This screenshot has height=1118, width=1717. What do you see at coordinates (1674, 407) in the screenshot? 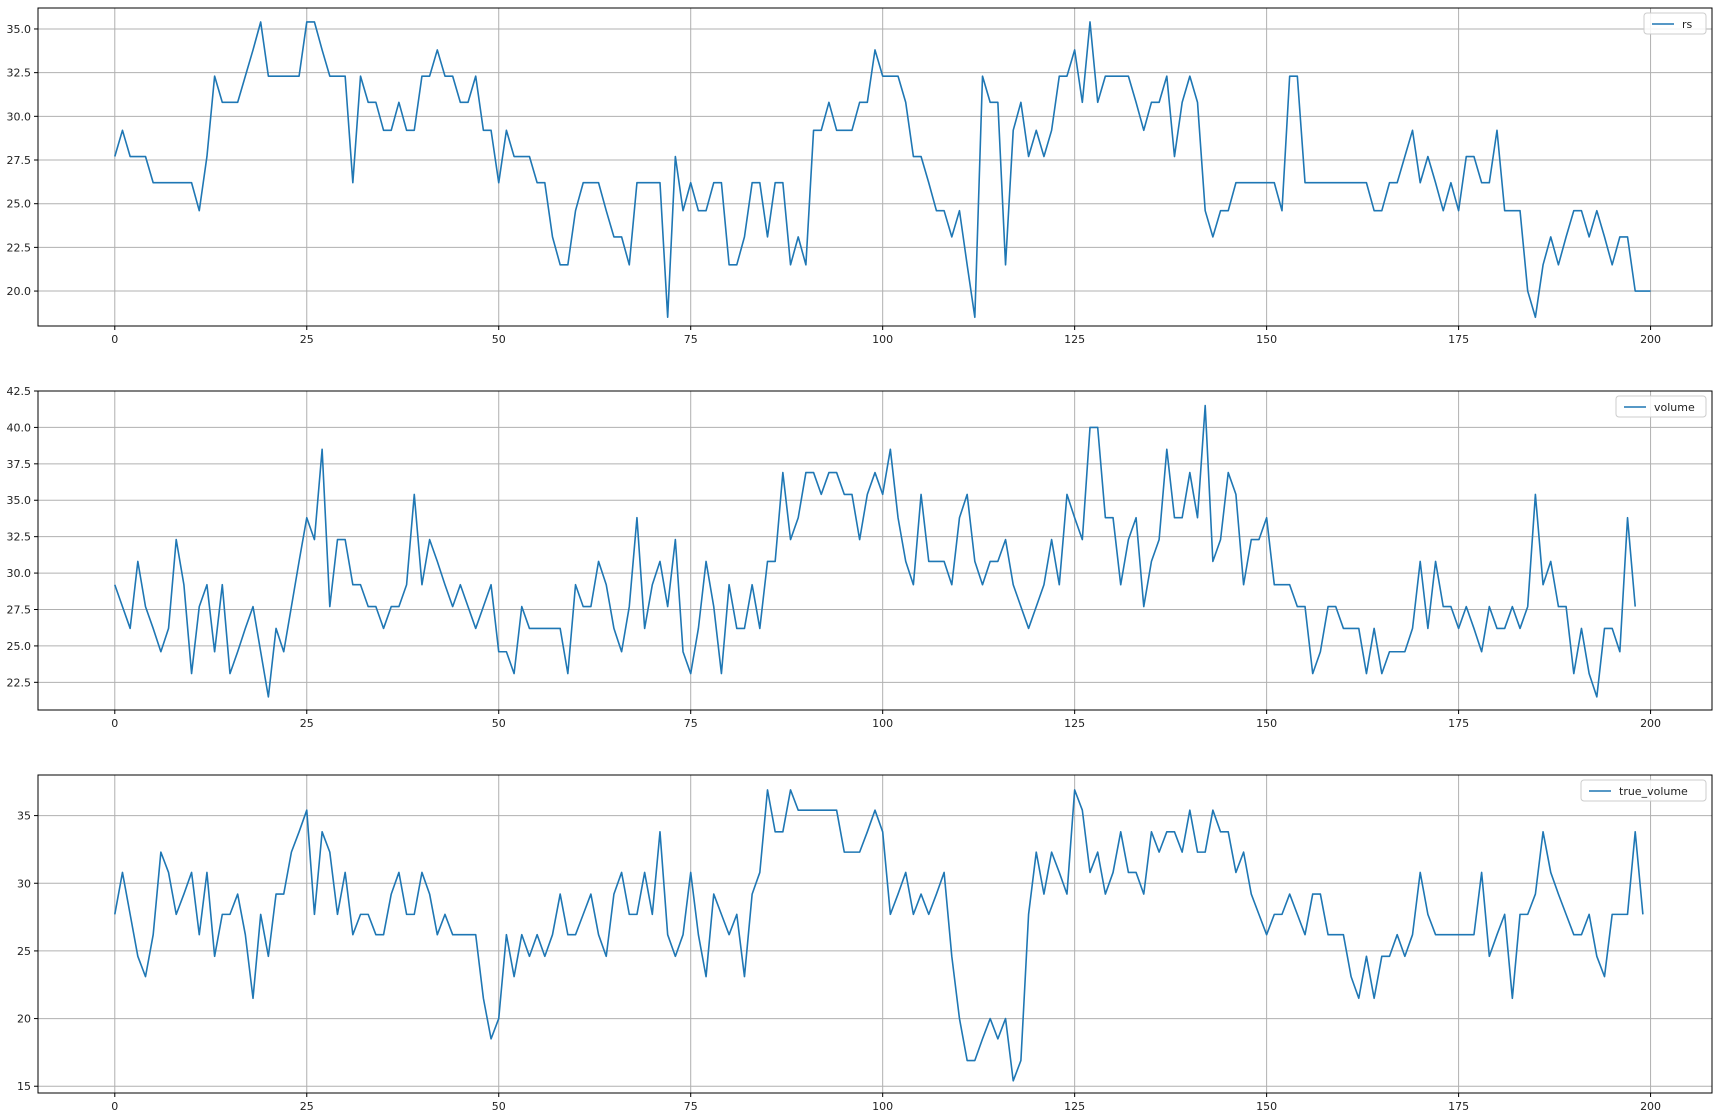
I see `legend-label: volume` at bounding box center [1674, 407].